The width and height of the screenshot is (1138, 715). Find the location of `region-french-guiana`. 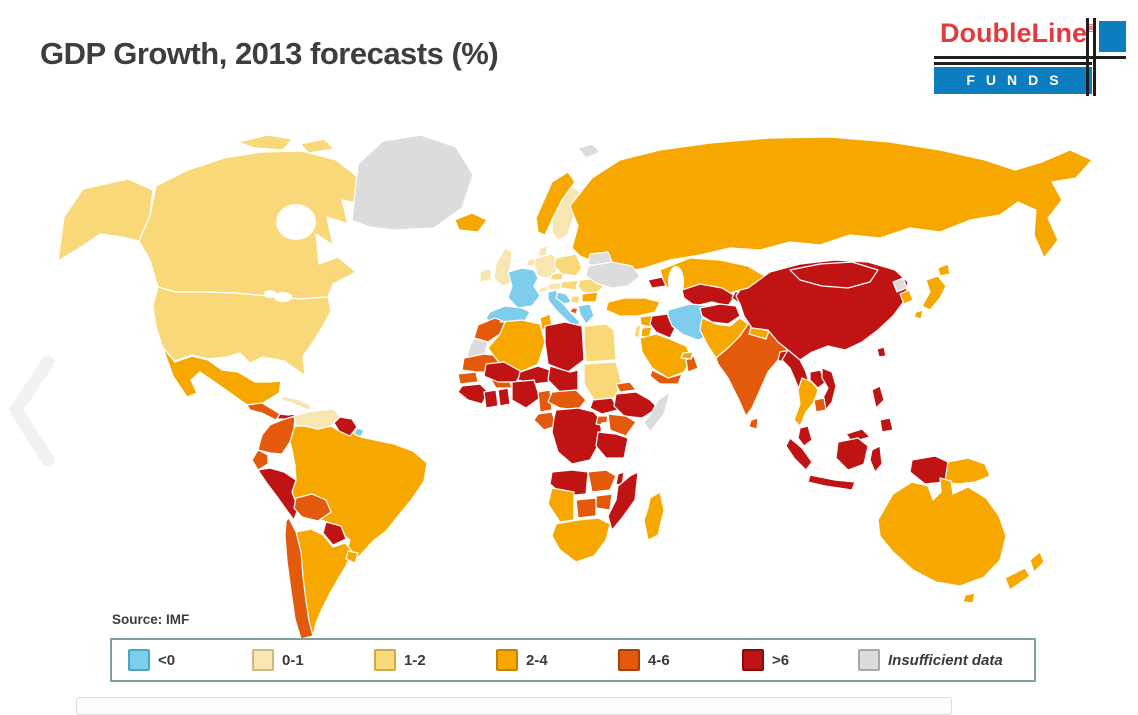

region-french-guiana is located at coordinates (359, 432).